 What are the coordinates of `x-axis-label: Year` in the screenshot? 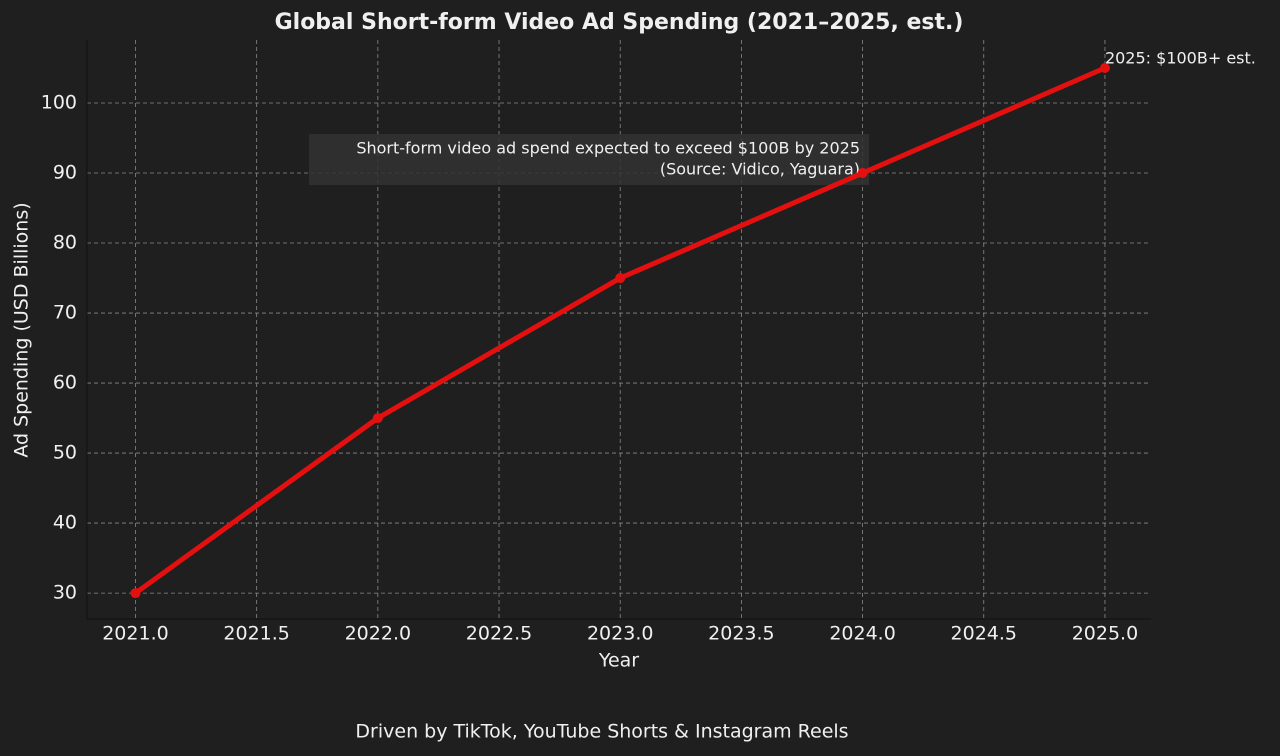 It's located at (618, 661).